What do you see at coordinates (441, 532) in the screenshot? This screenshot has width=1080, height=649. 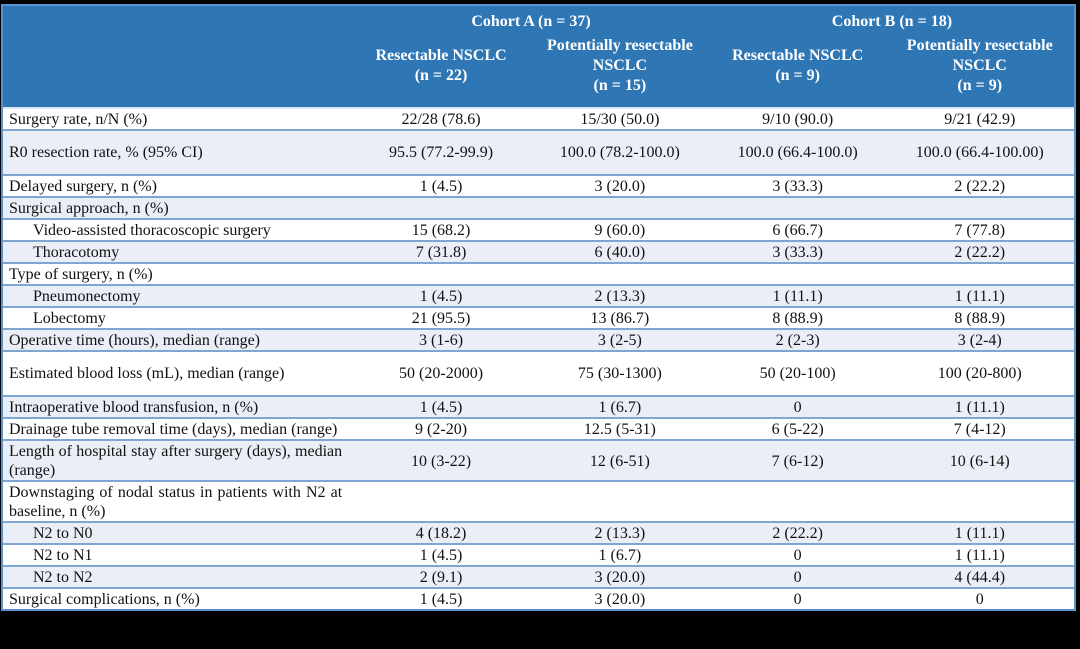 I see `cell-value: 4 (18.2)` at bounding box center [441, 532].